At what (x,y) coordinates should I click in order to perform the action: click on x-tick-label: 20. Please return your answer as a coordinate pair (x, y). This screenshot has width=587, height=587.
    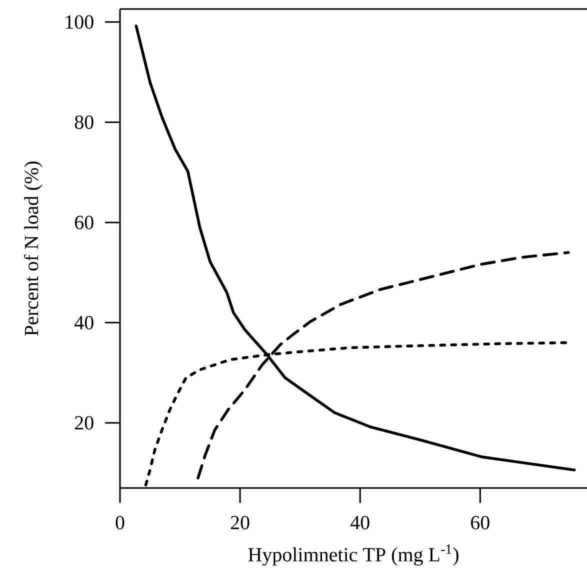
    Looking at the image, I should click on (240, 523).